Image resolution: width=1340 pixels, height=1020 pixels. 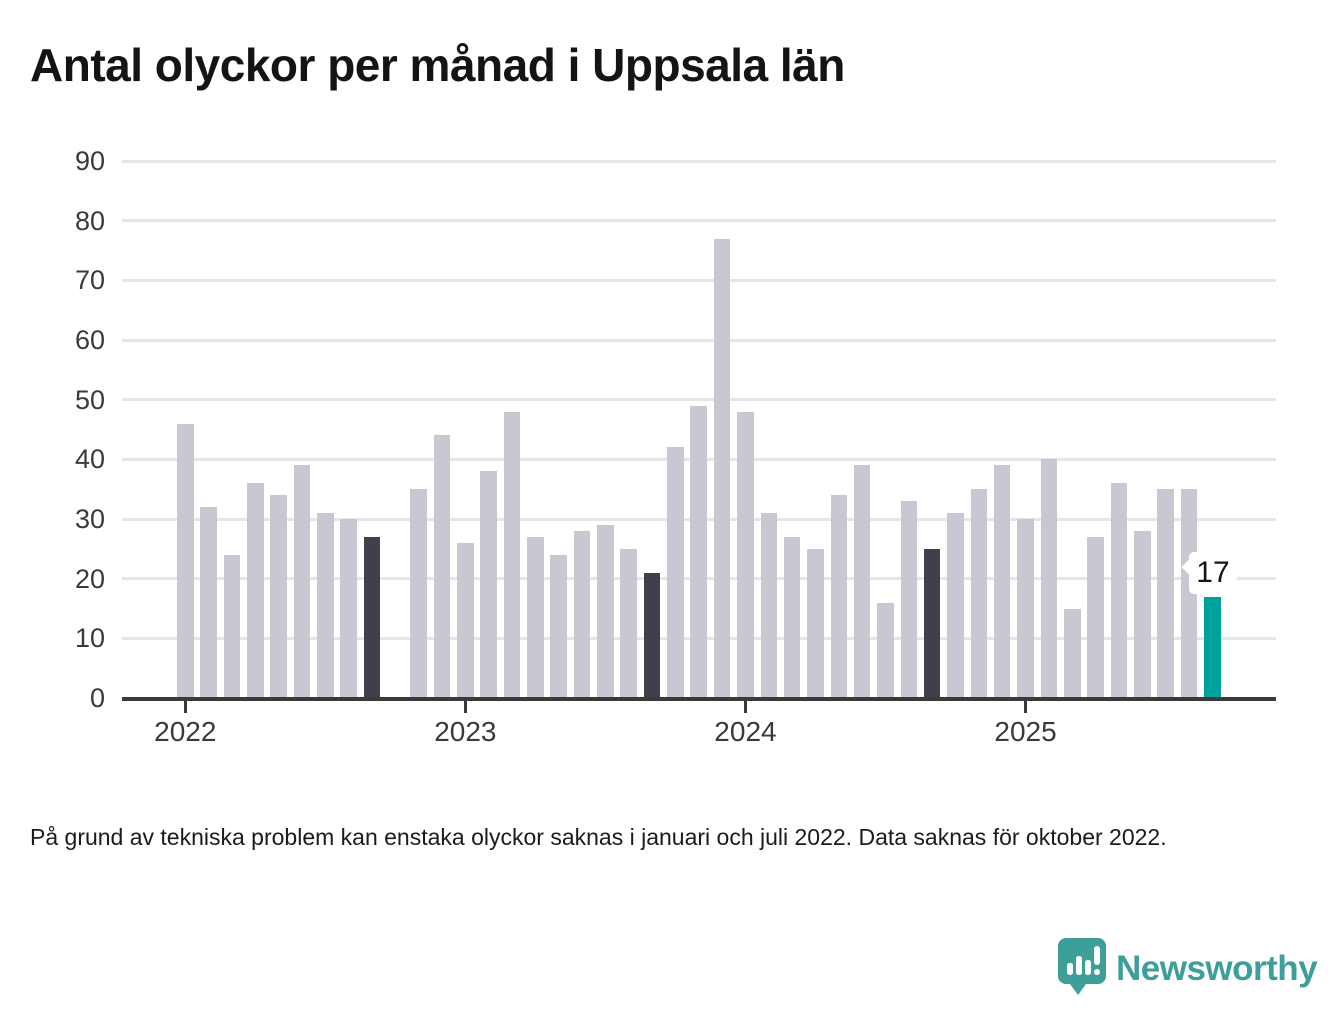 I want to click on y-tick-label-20: 20, so click(x=89, y=578).